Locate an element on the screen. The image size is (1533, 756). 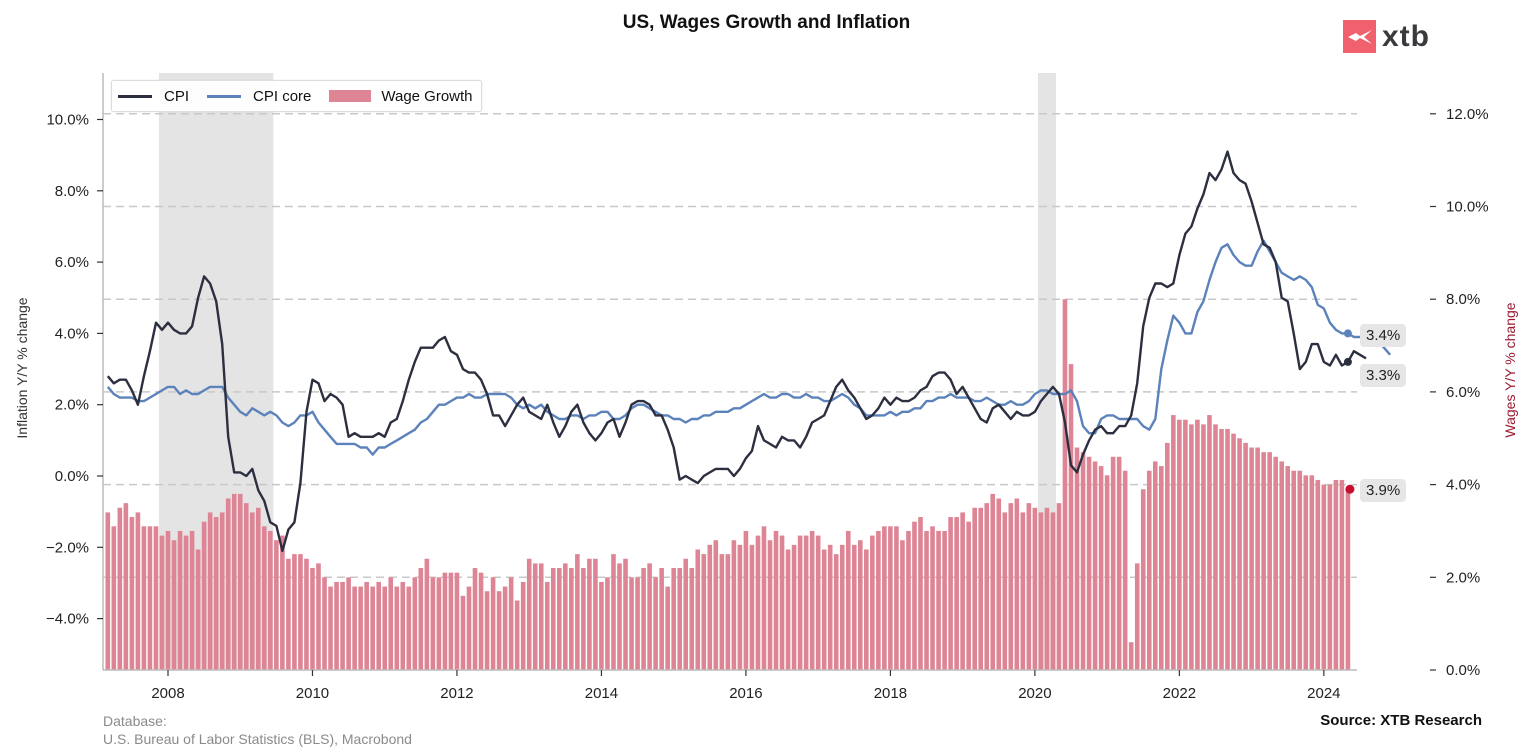
legend-swatch-wage-growth is located at coordinates (350, 96).